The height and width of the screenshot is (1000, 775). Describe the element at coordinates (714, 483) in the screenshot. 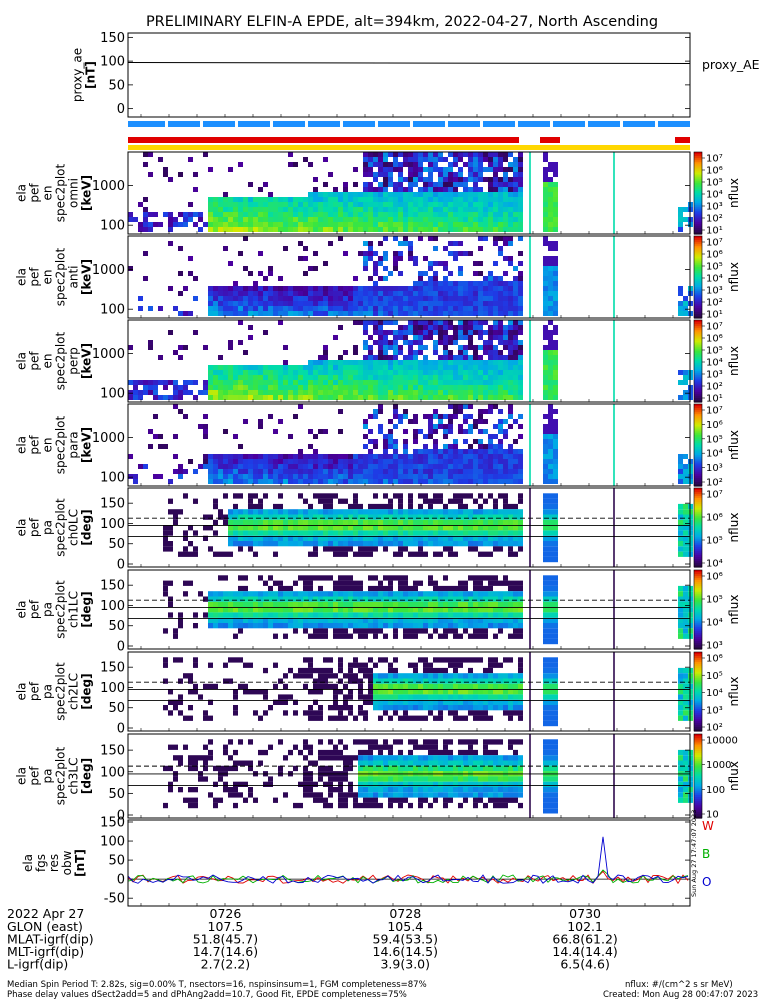

I see `colorbar-tick-label: 10²` at that location.